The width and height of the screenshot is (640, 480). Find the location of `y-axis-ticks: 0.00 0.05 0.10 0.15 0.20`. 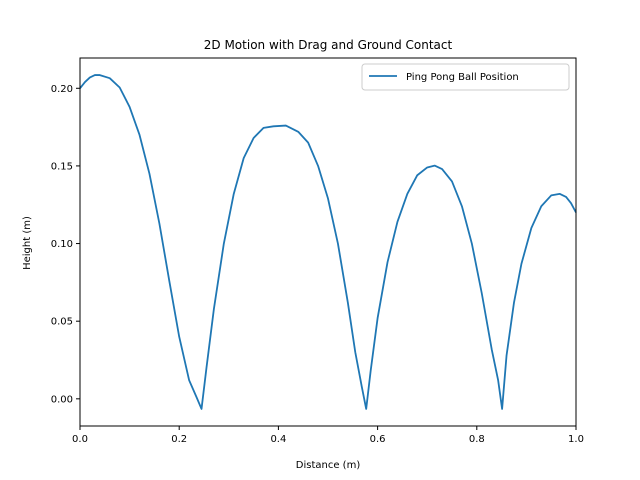

y-axis-ticks: 0.00 0.05 0.10 0.15 0.20 is located at coordinates (65, 244).